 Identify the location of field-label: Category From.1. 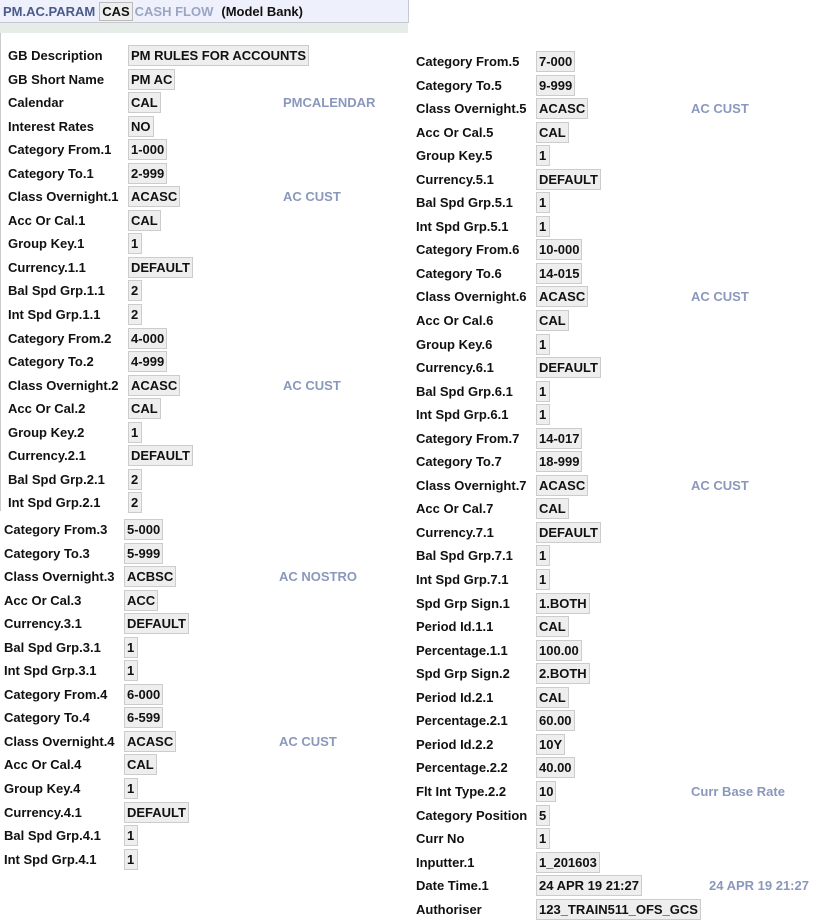
(60, 150).